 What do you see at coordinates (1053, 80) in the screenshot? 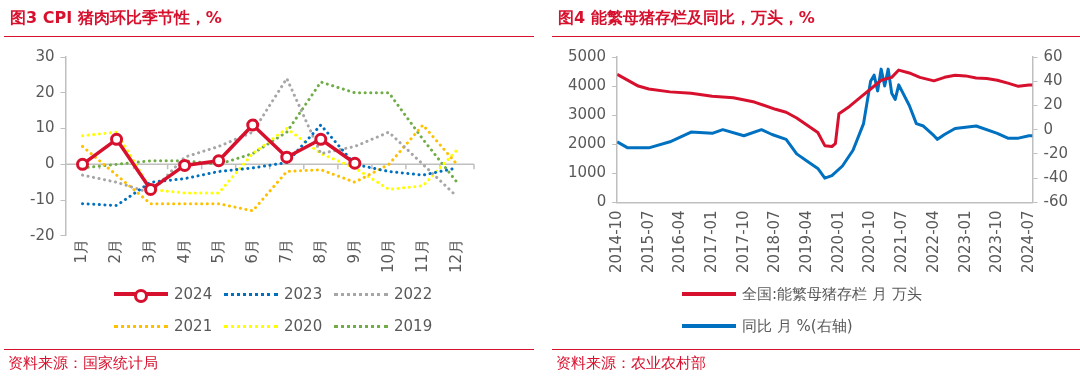
I see `y2-tick-label: 40` at bounding box center [1053, 80].